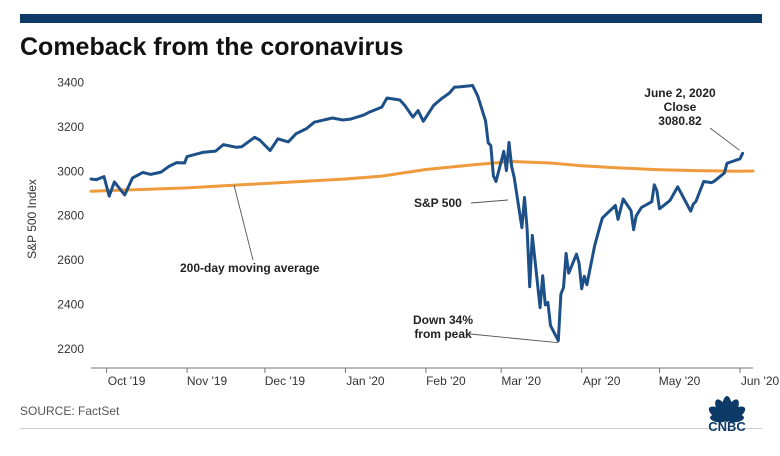 The width and height of the screenshot is (780, 456). Describe the element at coordinates (70, 304) in the screenshot. I see `y-tick-label: 2400` at that location.